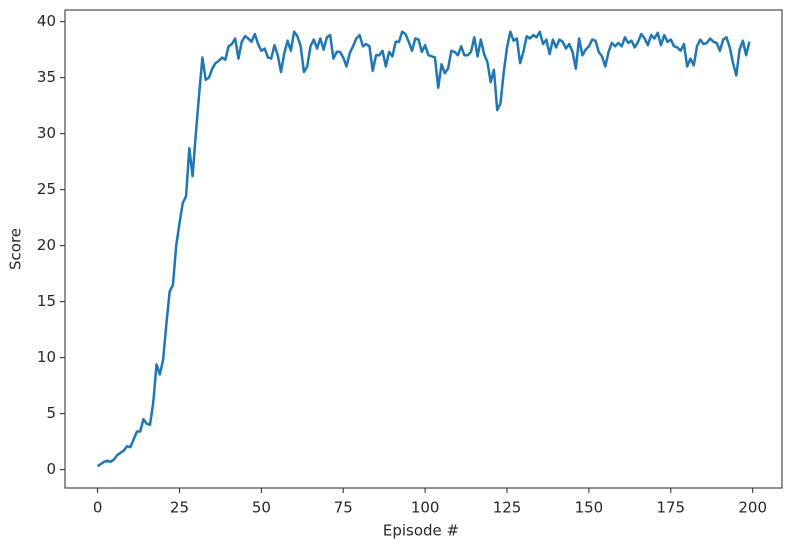 The image size is (789, 547). I want to click on x-tick-label: 50, so click(261, 508).